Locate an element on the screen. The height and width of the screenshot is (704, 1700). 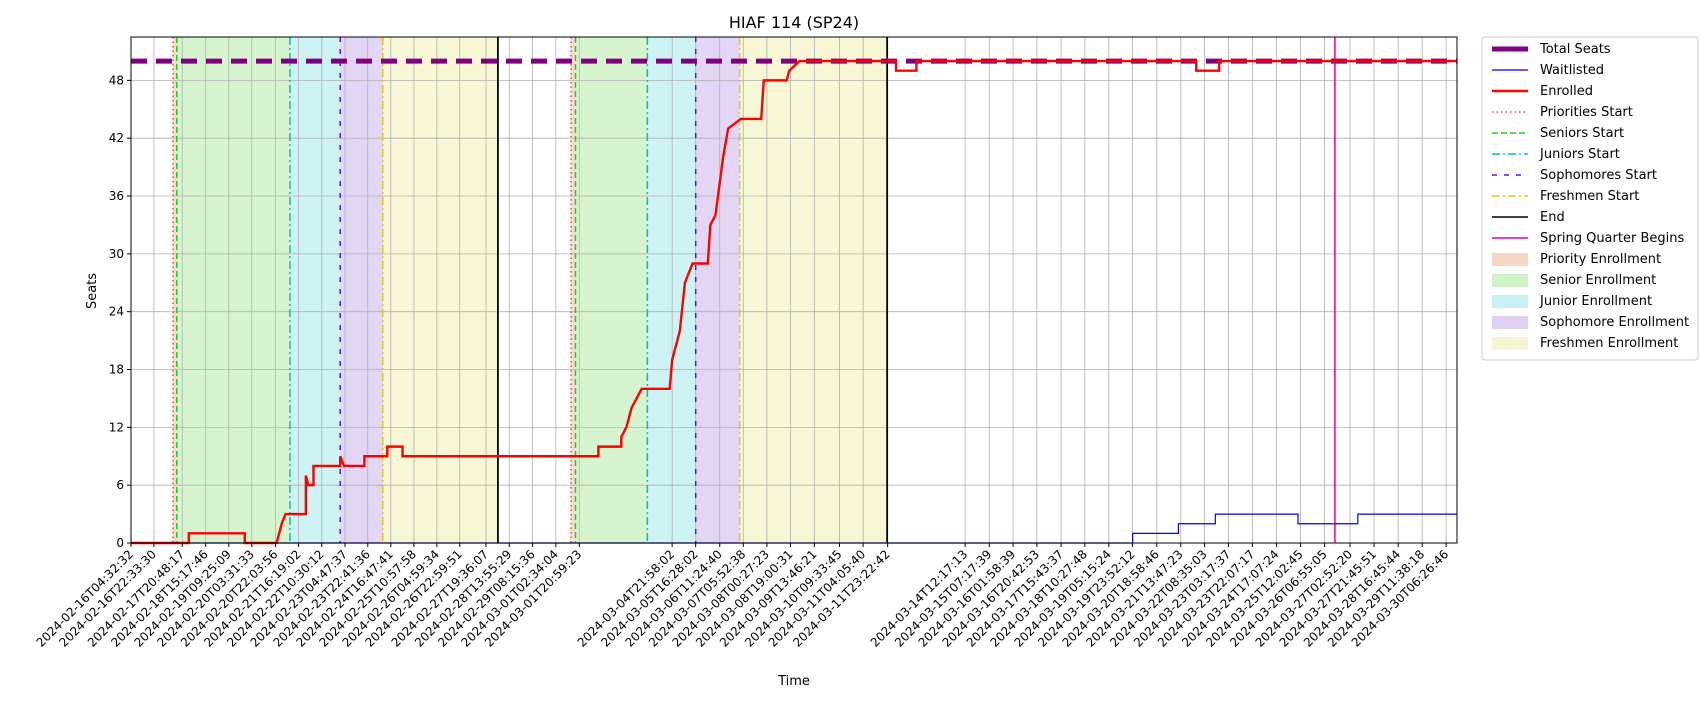
legend-label-priority-enrollment: Priority Enrollment is located at coordinates (1600, 259).